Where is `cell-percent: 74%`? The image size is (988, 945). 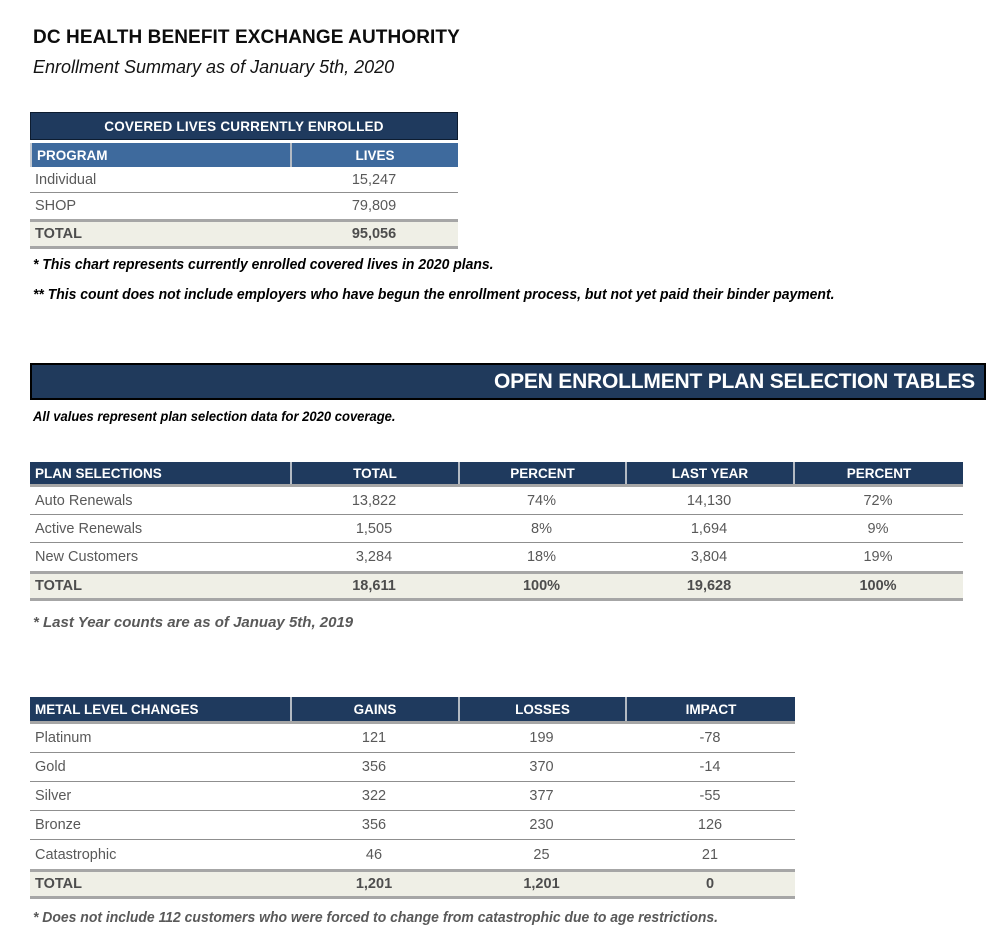
cell-percent: 74% is located at coordinates (541, 500).